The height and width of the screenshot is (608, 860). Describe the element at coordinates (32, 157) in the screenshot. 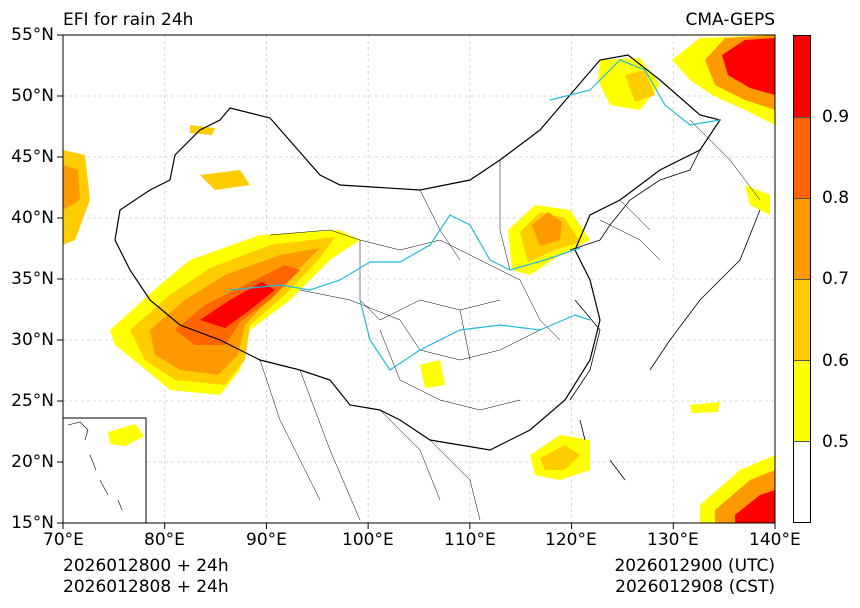

I see `lat-tick-label: 45°N` at that location.